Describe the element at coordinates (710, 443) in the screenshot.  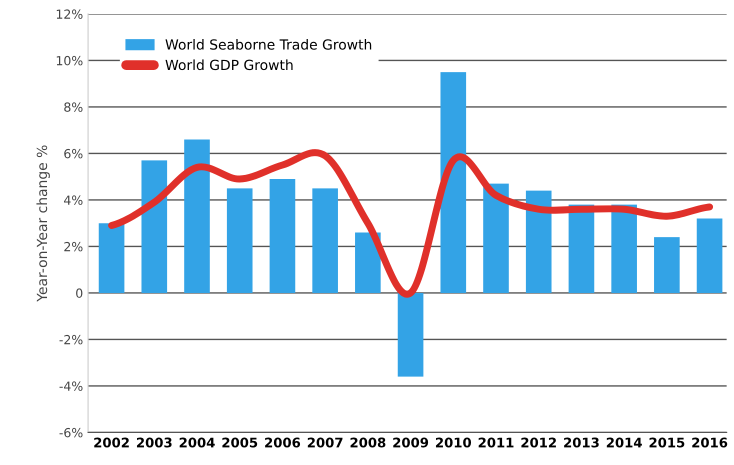
I see `x-tick-label: 2016` at that location.